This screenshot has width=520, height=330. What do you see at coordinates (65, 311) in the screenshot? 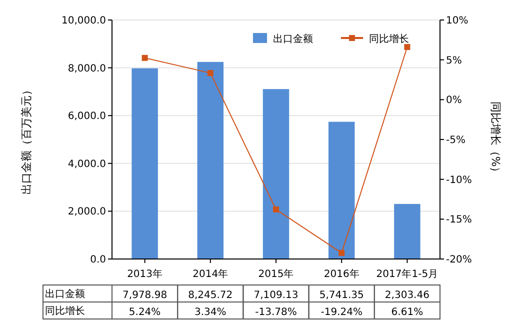
I see `text: 同比增长` at bounding box center [65, 311].